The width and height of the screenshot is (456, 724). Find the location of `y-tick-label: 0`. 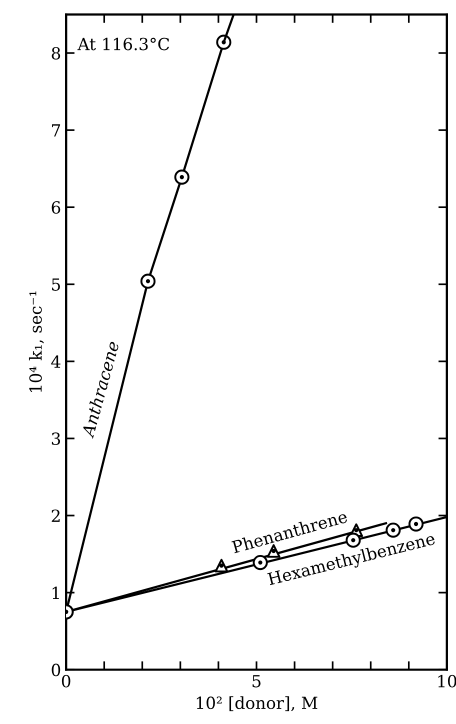

y-tick-label: 0 is located at coordinates (56, 670).